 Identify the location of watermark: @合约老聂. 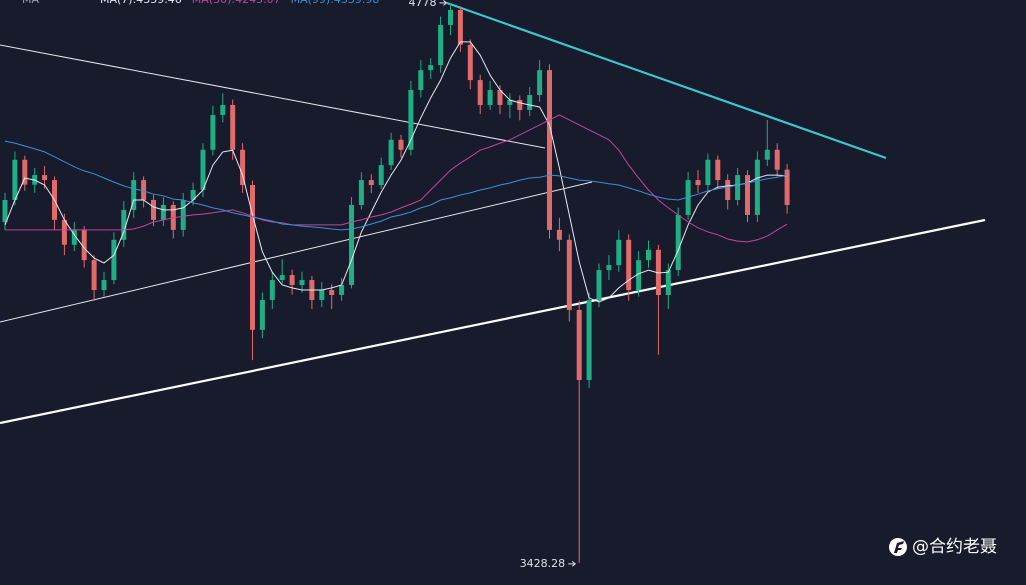
(954, 547).